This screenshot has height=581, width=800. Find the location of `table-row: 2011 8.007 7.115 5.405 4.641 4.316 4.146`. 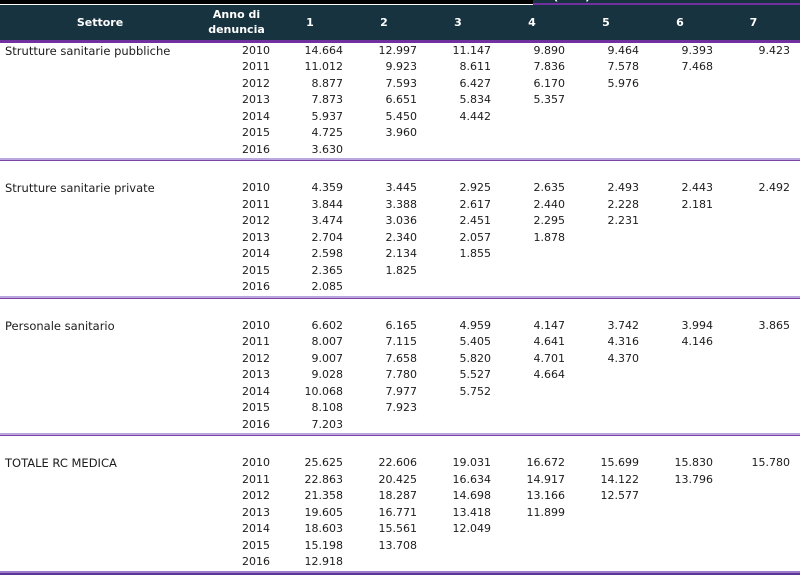

table-row: 2011 8.007 7.115 5.405 4.641 4.316 4.146 is located at coordinates (400, 342).